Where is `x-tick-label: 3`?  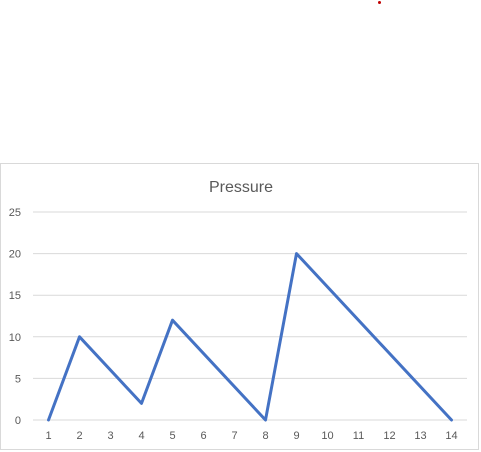 x-tick-label: 3 is located at coordinates (110, 436).